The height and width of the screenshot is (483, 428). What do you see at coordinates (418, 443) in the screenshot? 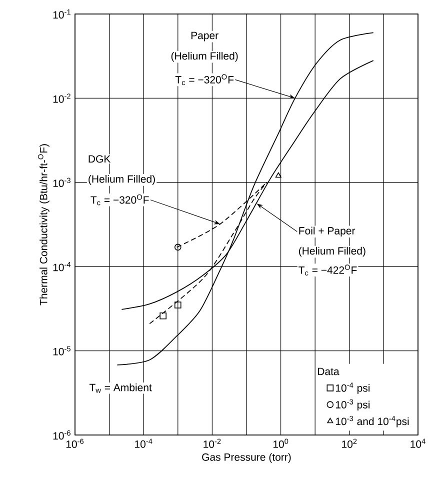
I see `x-tick-label: 10$^{4}$` at bounding box center [418, 443].